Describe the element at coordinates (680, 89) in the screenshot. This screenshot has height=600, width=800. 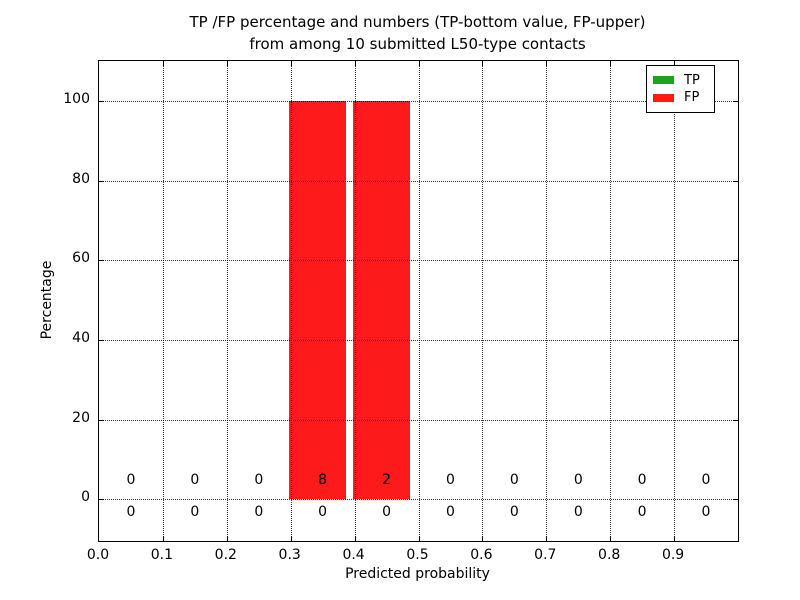
I see `legend: TP FP` at that location.